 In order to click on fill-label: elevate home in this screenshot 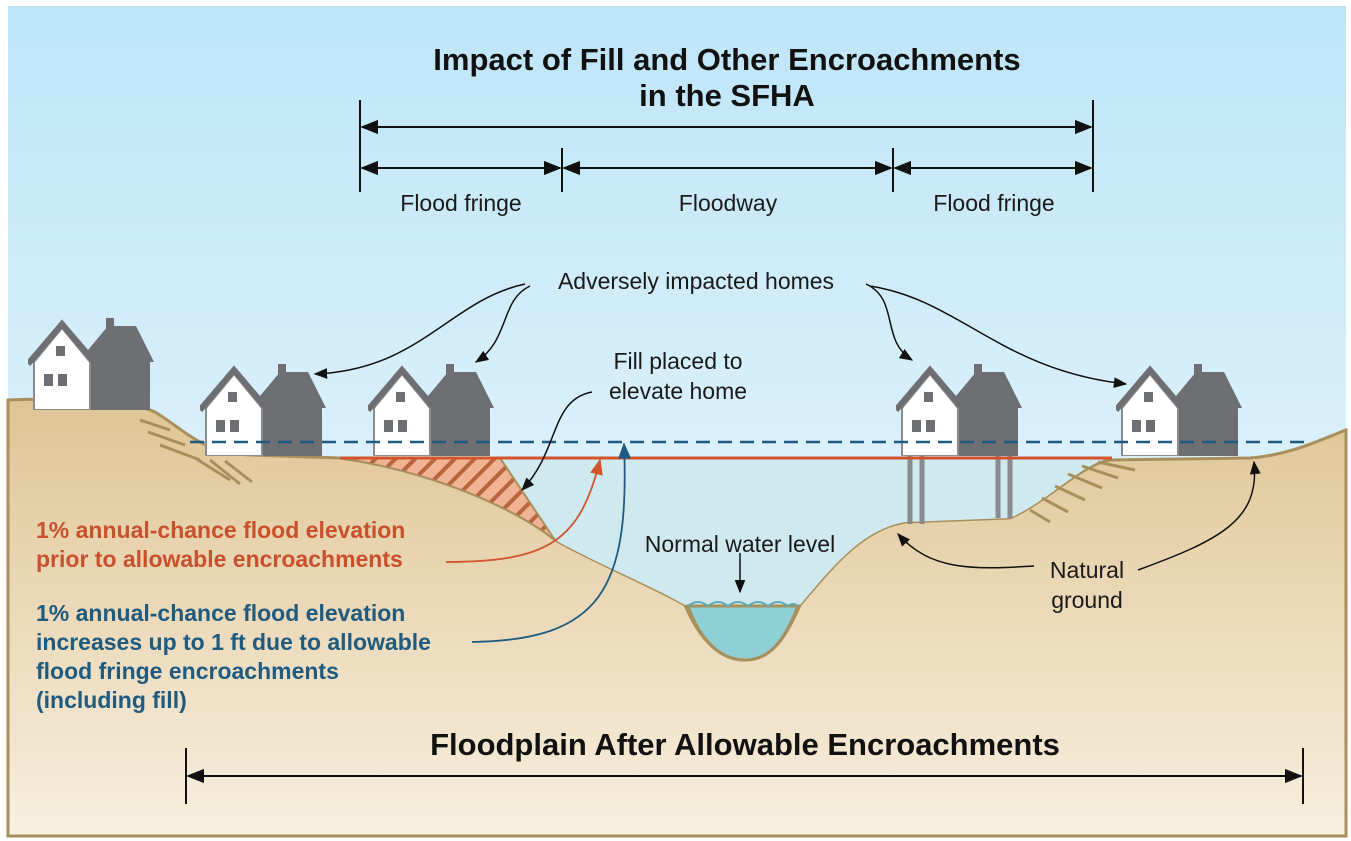, I will do `click(678, 391)`.